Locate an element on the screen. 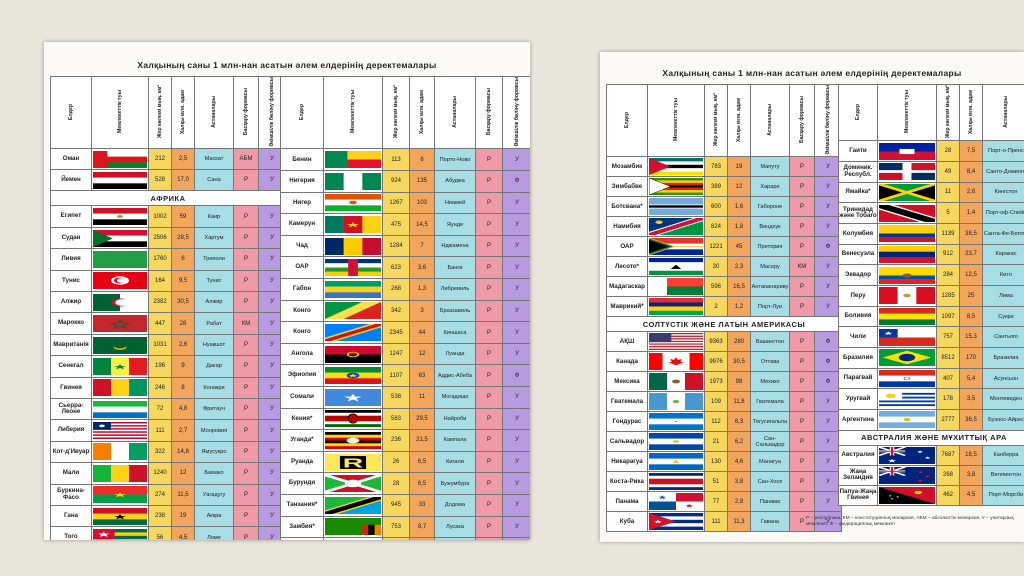 The width and height of the screenshot is (1024, 576). country-row: Мозамбик 783 19 Мапуту Р У is located at coordinates (724, 167).